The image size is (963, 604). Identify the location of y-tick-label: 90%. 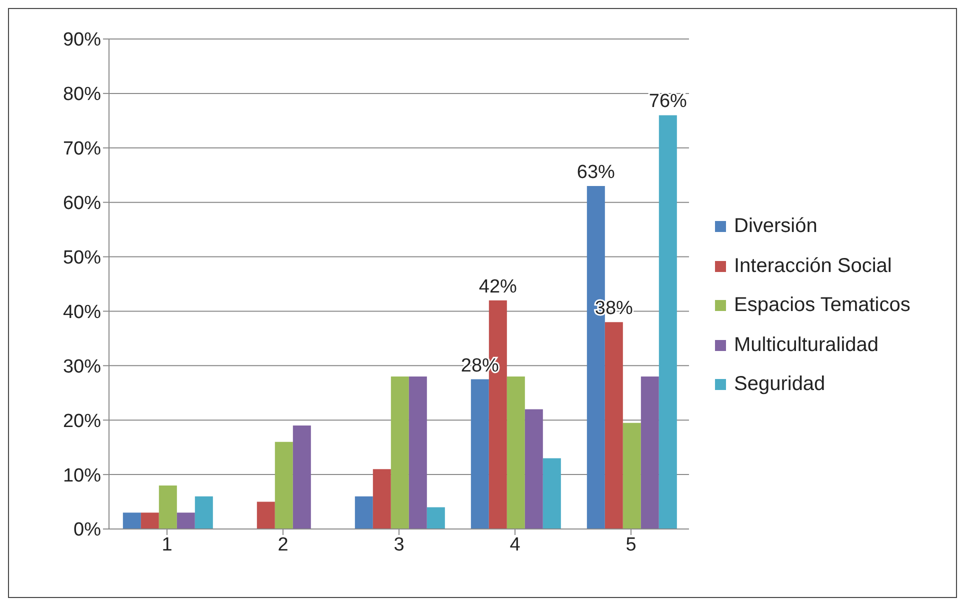
(82, 40).